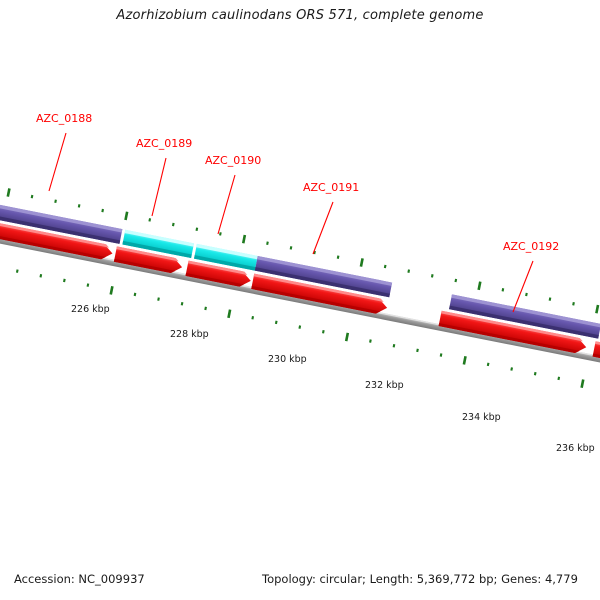 The width and height of the screenshot is (600, 600). Describe the element at coordinates (384, 385) in the screenshot. I see `scale-tick-label: 232 kbp` at that location.